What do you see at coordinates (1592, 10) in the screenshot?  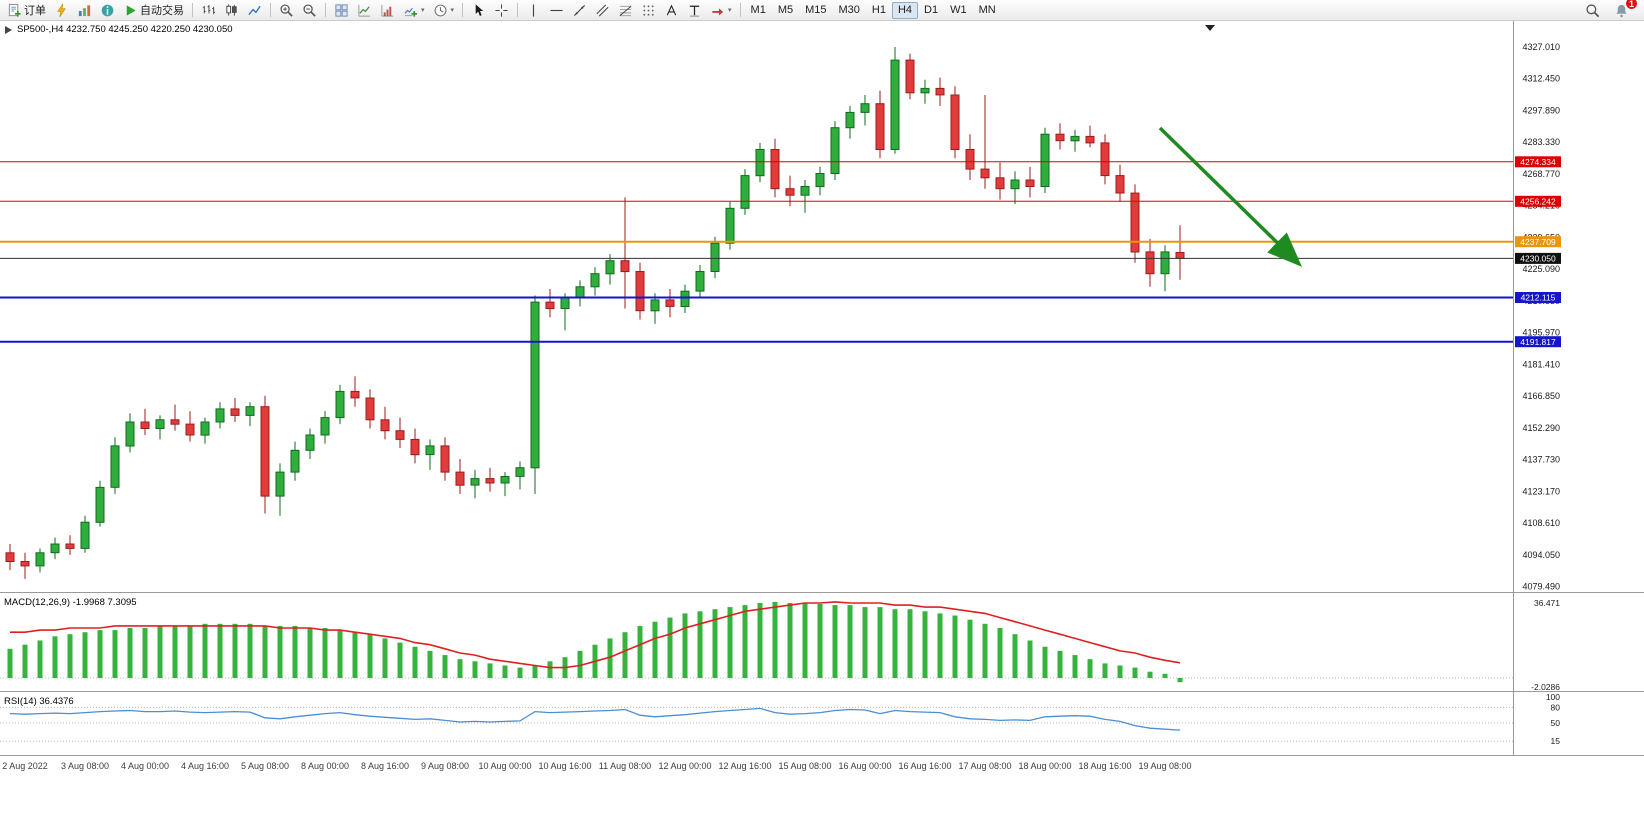 I see `search-button` at bounding box center [1592, 10].